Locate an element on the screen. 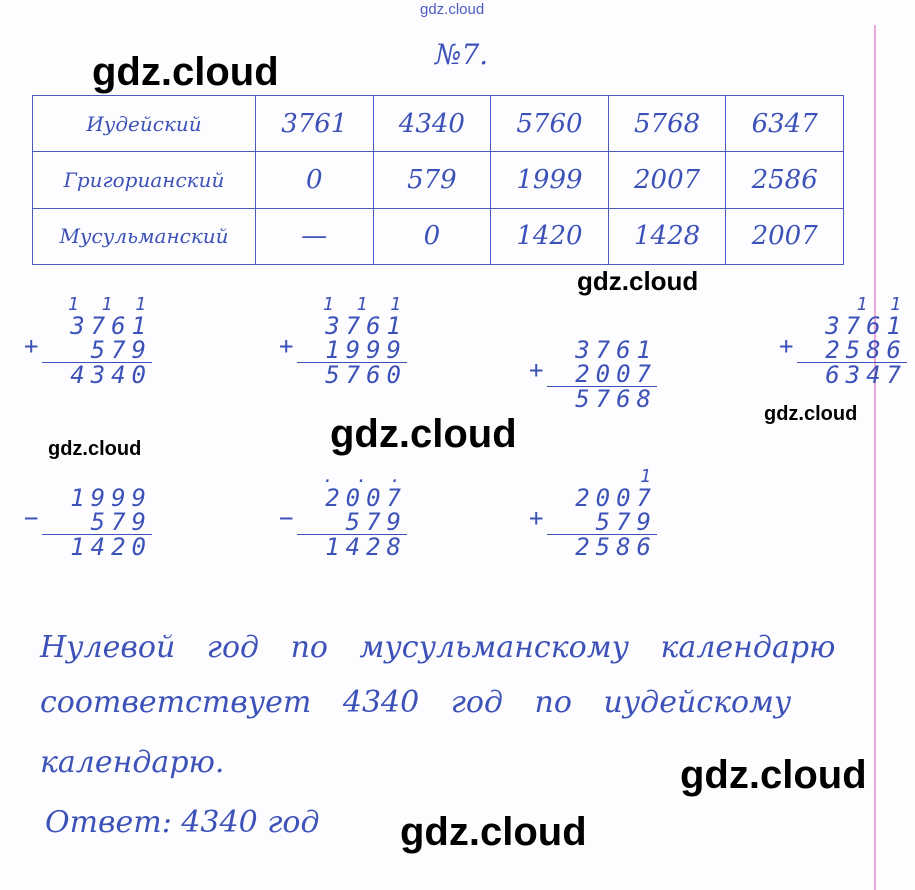  column-calculation: . . . −2007 579 1428 is located at coordinates (343, 512).